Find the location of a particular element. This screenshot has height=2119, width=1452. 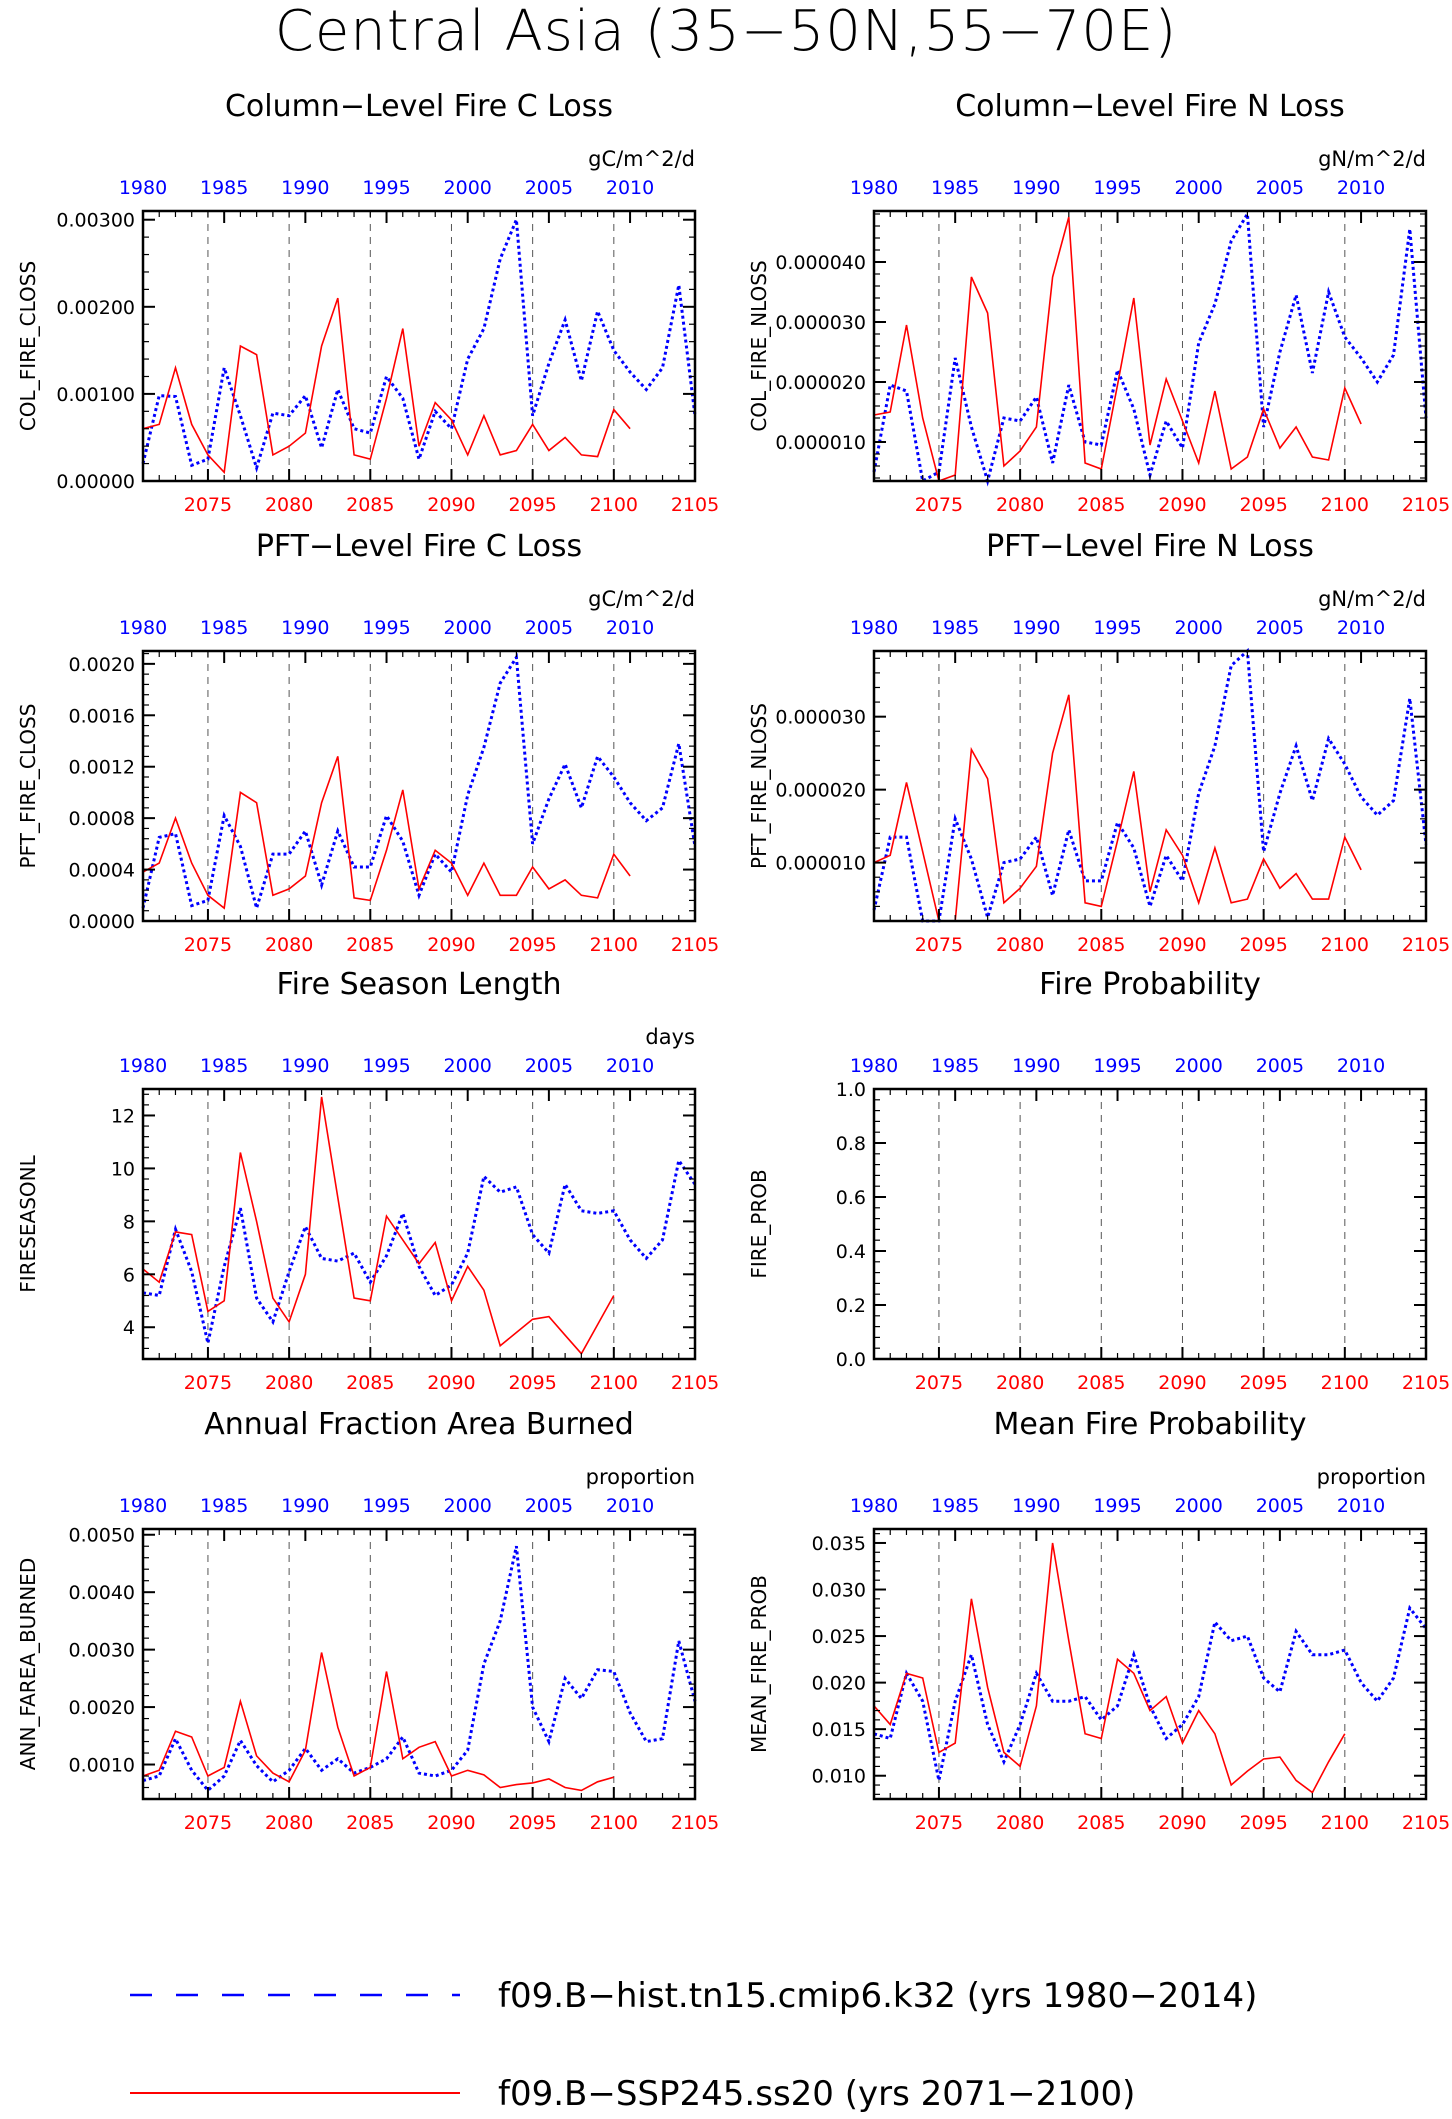

y-tick-label: 0.000040 is located at coordinates (820, 263).